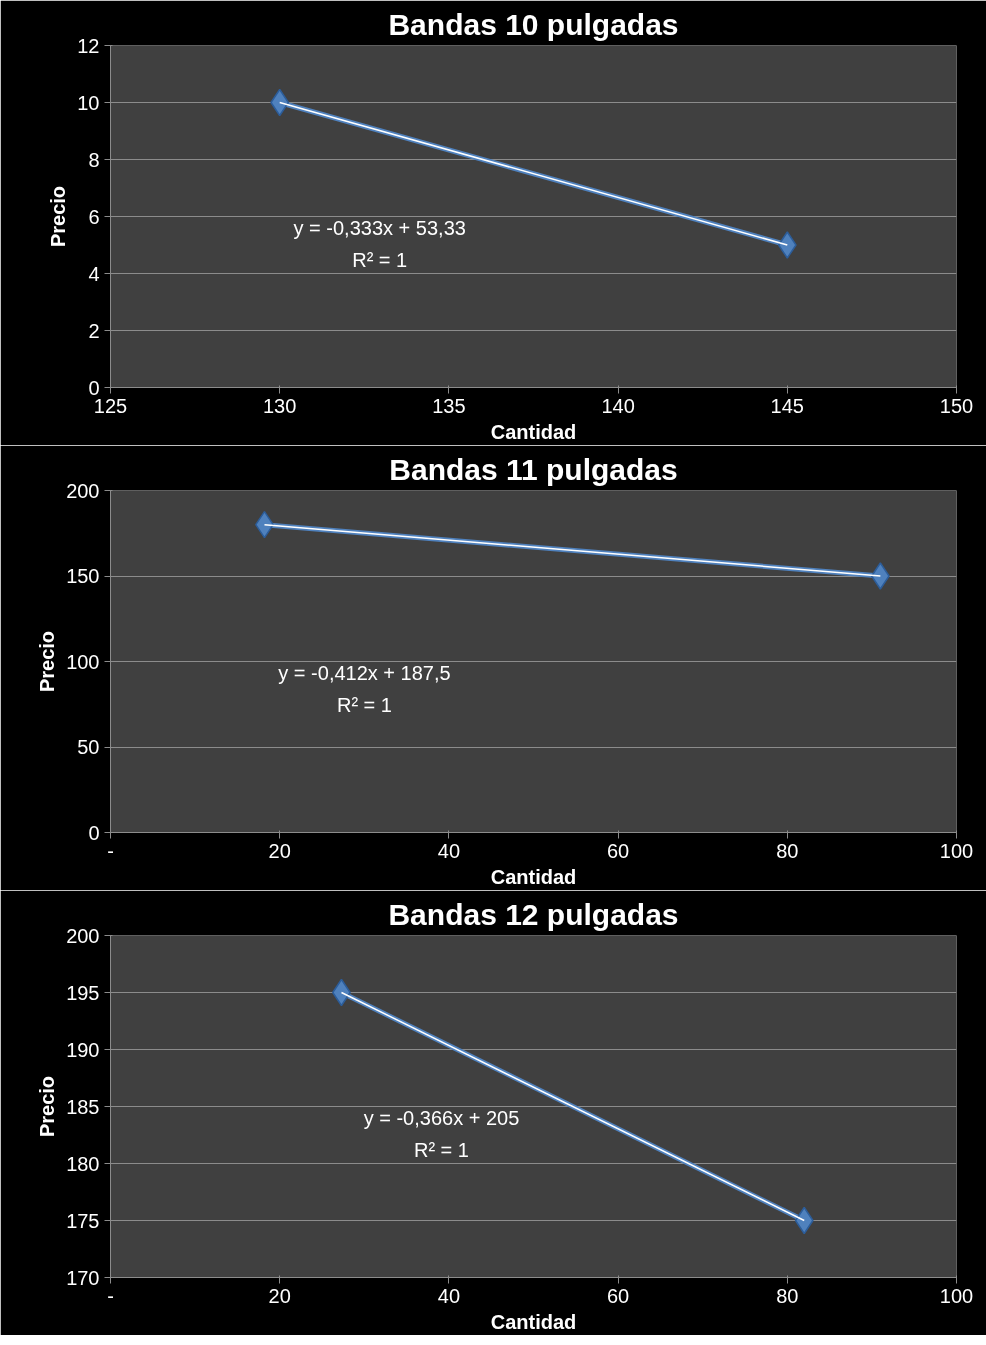  What do you see at coordinates (83, 661) in the screenshot?
I see `y-tick-label: 100` at bounding box center [83, 661].